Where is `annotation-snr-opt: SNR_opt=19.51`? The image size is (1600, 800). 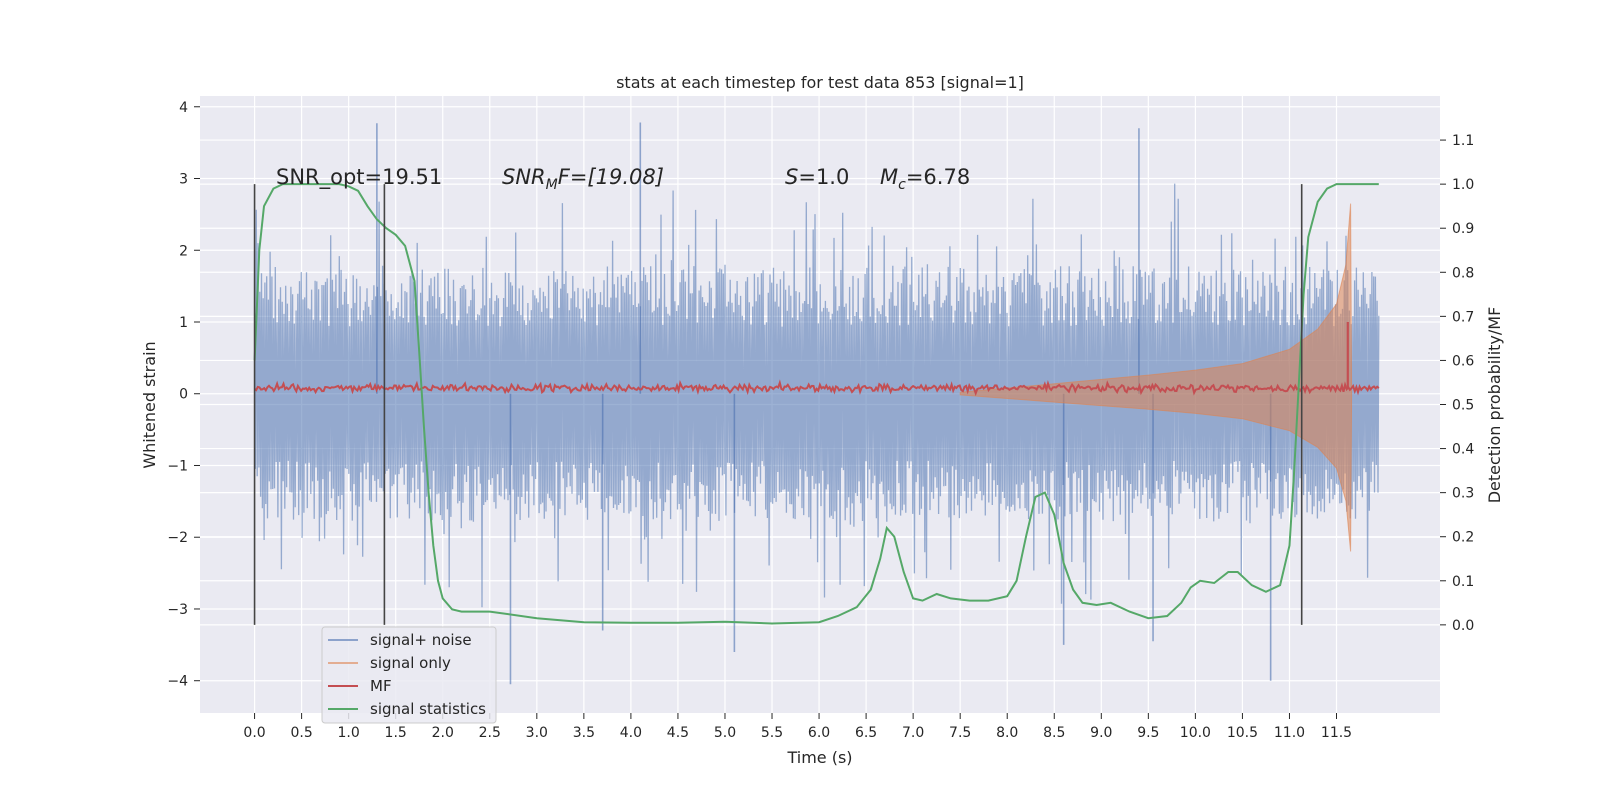 annotation-snr-opt: SNR_opt=19.51 is located at coordinates (359, 177).